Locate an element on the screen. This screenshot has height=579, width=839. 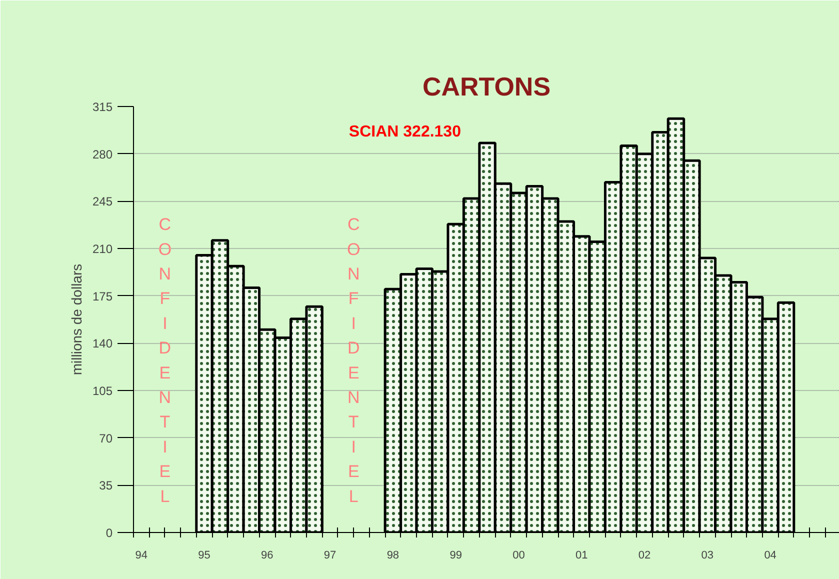
y-tick-label: 280 is located at coordinates (102, 154).